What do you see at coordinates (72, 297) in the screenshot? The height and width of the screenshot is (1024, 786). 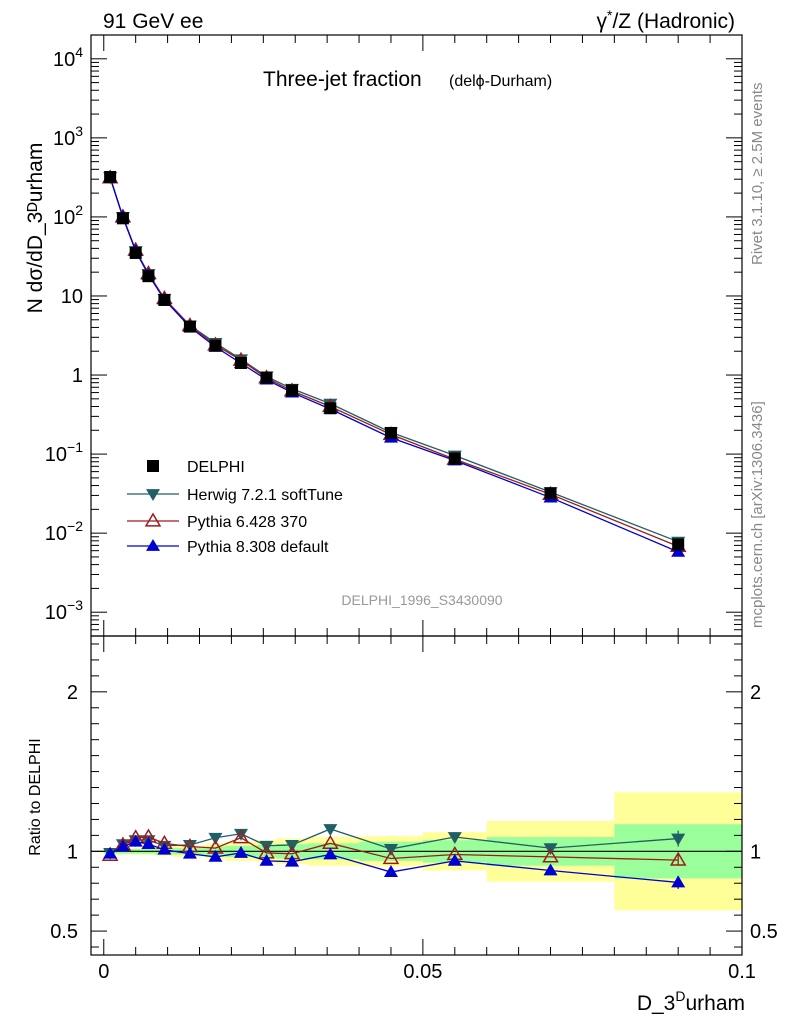 I see `y-tick-label: 10` at bounding box center [72, 297].